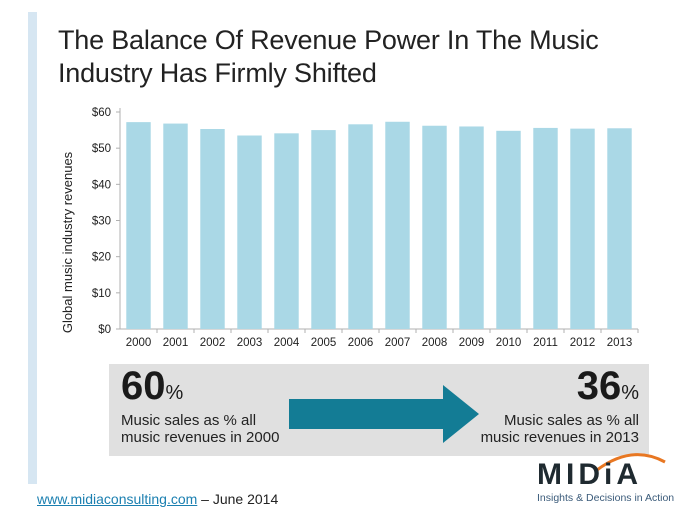 This screenshot has height=527, width=700. What do you see at coordinates (589, 474) in the screenshot?
I see `brand-name: MIDiA` at bounding box center [589, 474].